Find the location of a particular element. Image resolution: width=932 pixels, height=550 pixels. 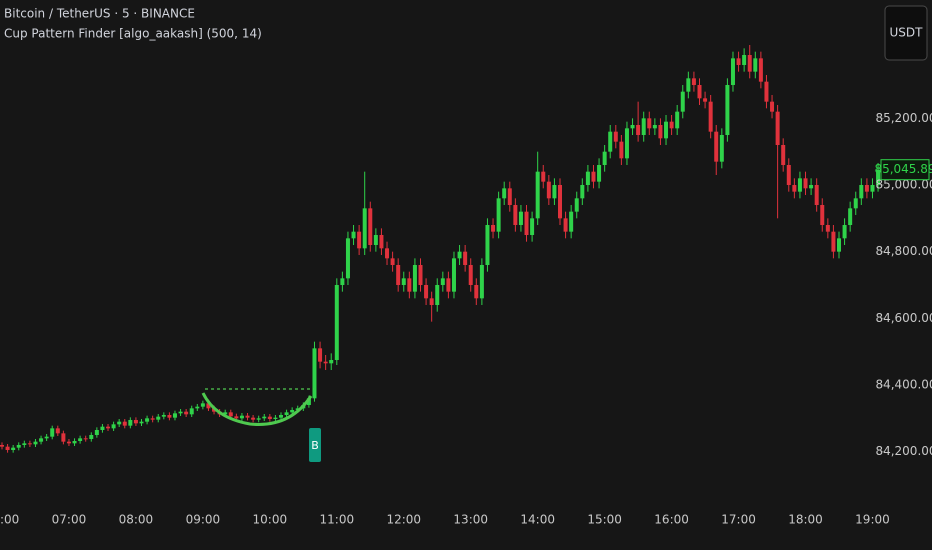

currency-button: USDT is located at coordinates (906, 33).